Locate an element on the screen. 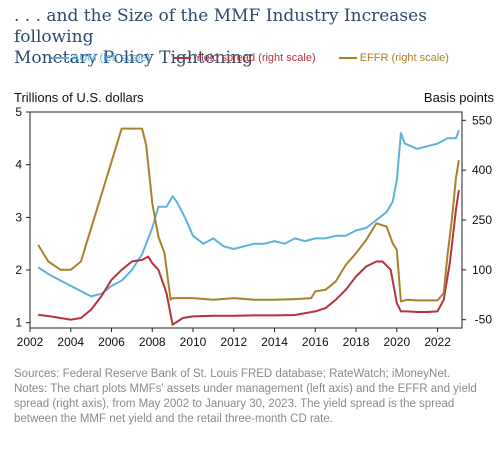  right-y-tick-label: 100 is located at coordinates (482, 270).